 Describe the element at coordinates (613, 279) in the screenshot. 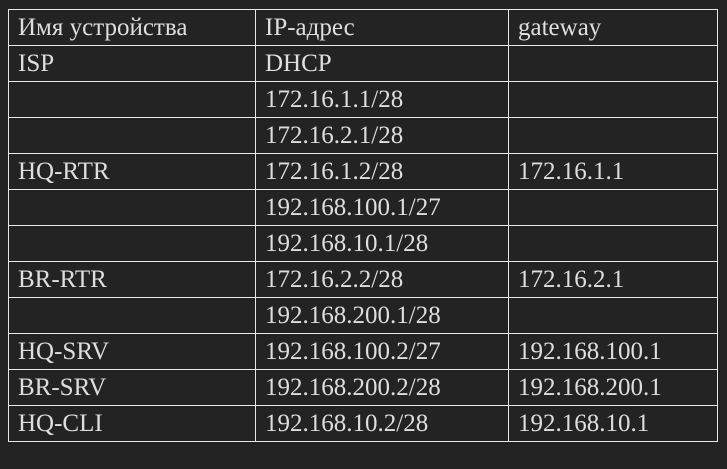

I see `table-cell-gateway: 172.16.2.1` at that location.